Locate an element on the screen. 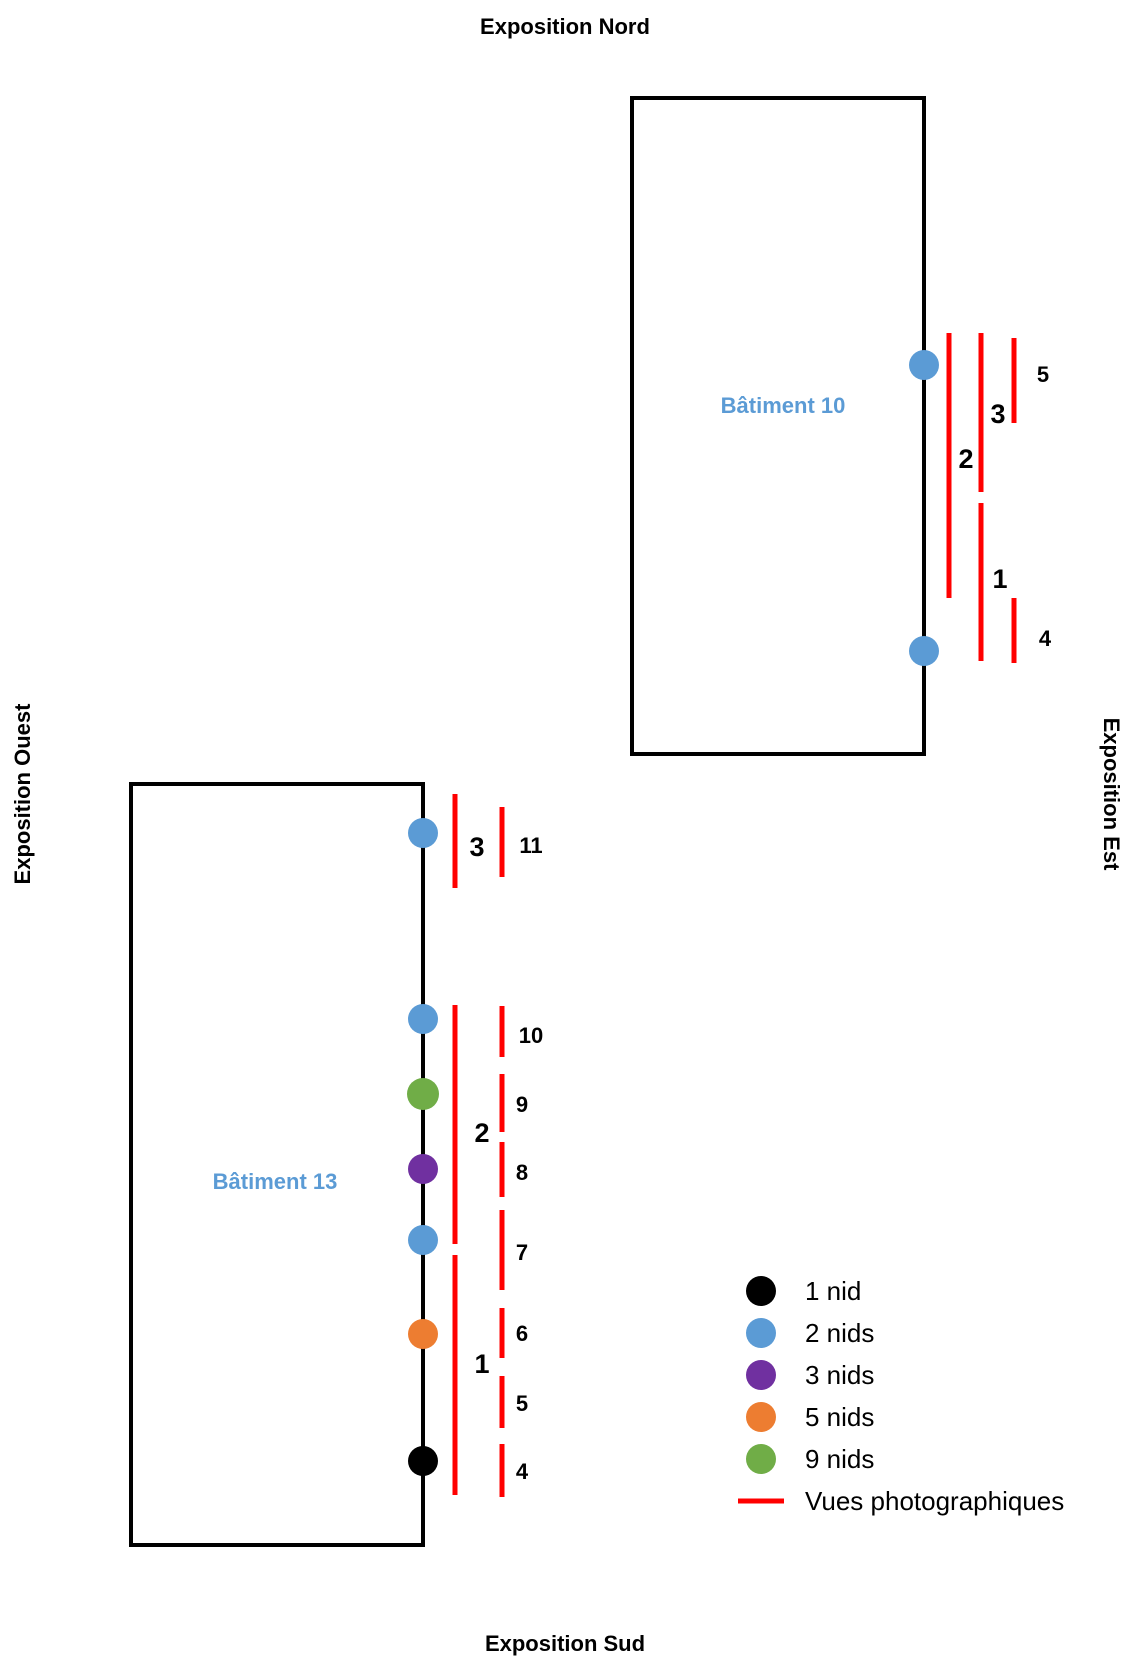 This screenshot has height=1657, width=1130. view-number: 11 is located at coordinates (530, 845).